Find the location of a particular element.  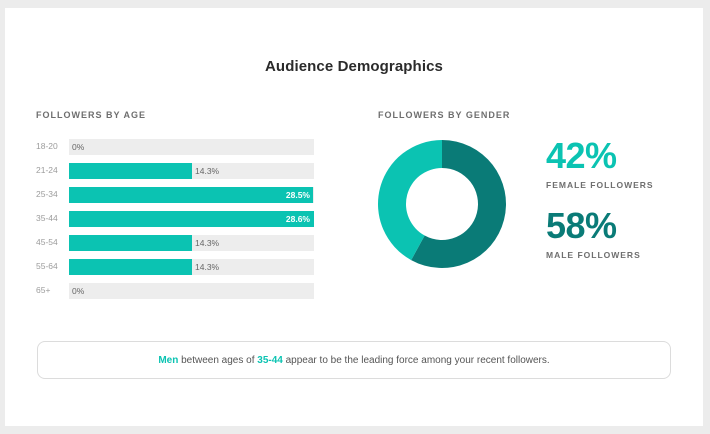

bar-track: 28.6% is located at coordinates (191, 219).